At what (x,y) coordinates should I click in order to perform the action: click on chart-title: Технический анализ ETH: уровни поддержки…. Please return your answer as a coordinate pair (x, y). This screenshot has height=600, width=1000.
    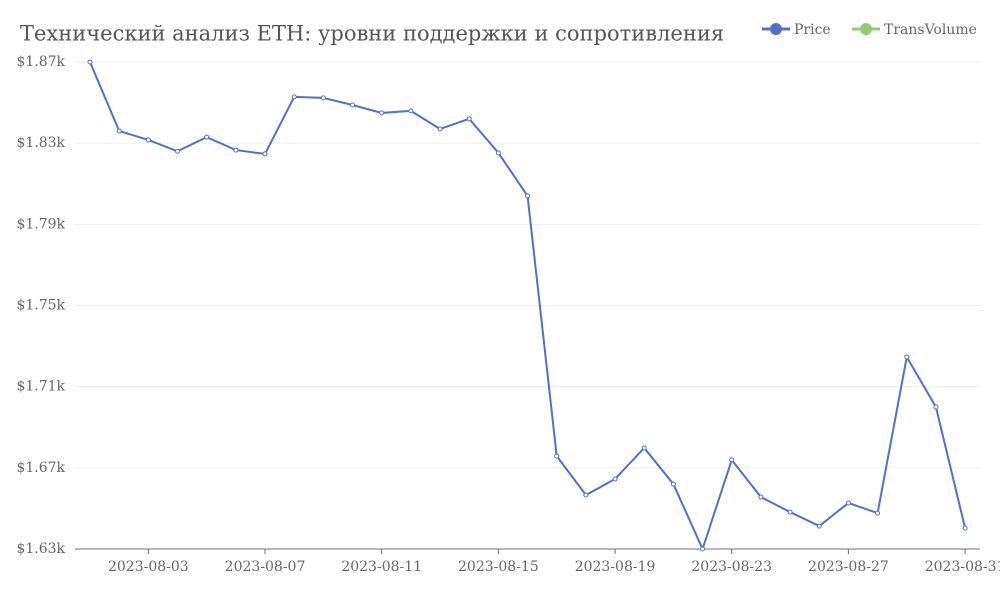
    Looking at the image, I should click on (372, 34).